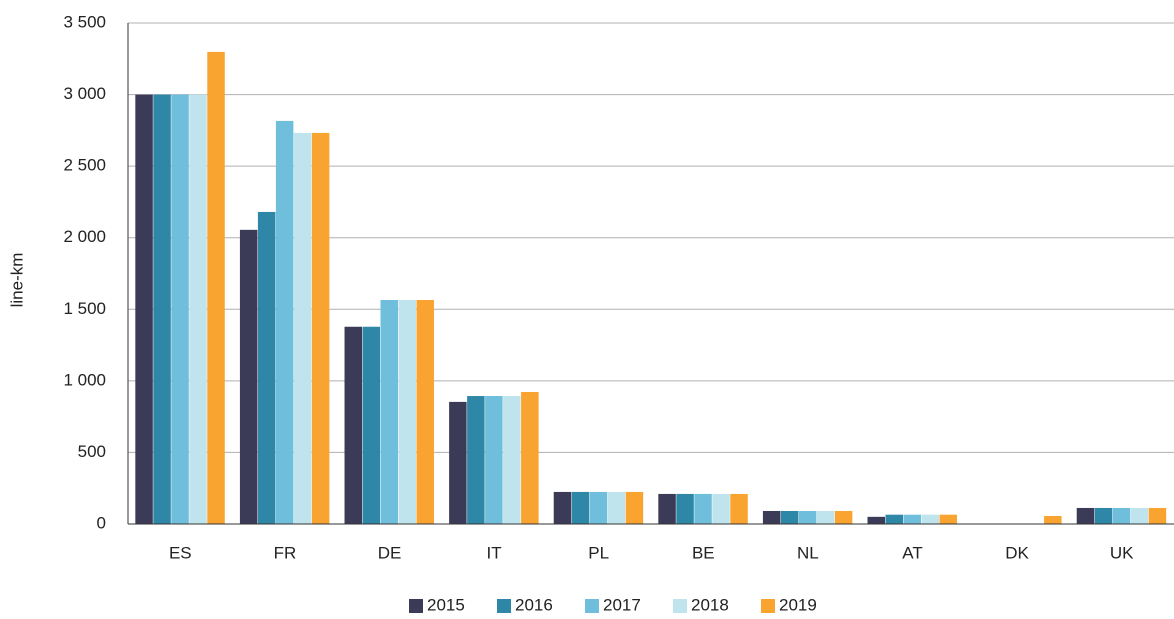 The width and height of the screenshot is (1174, 619). Describe the element at coordinates (798, 604) in the screenshot. I see `legend-label: 2019` at that location.